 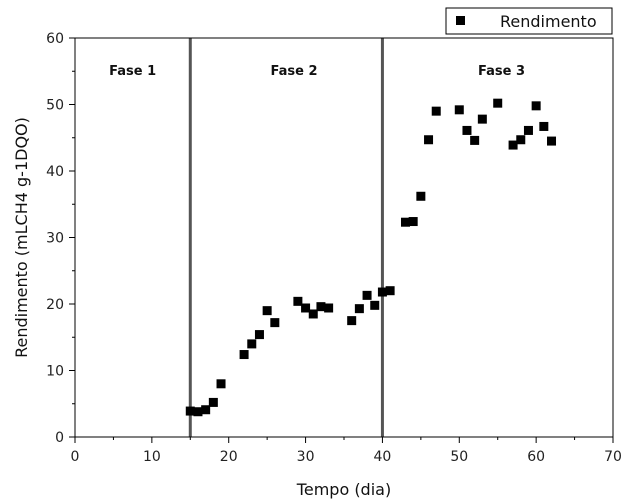 What do you see at coordinates (55, 106) in the screenshot?
I see `y-tick-label: 50` at bounding box center [55, 106].